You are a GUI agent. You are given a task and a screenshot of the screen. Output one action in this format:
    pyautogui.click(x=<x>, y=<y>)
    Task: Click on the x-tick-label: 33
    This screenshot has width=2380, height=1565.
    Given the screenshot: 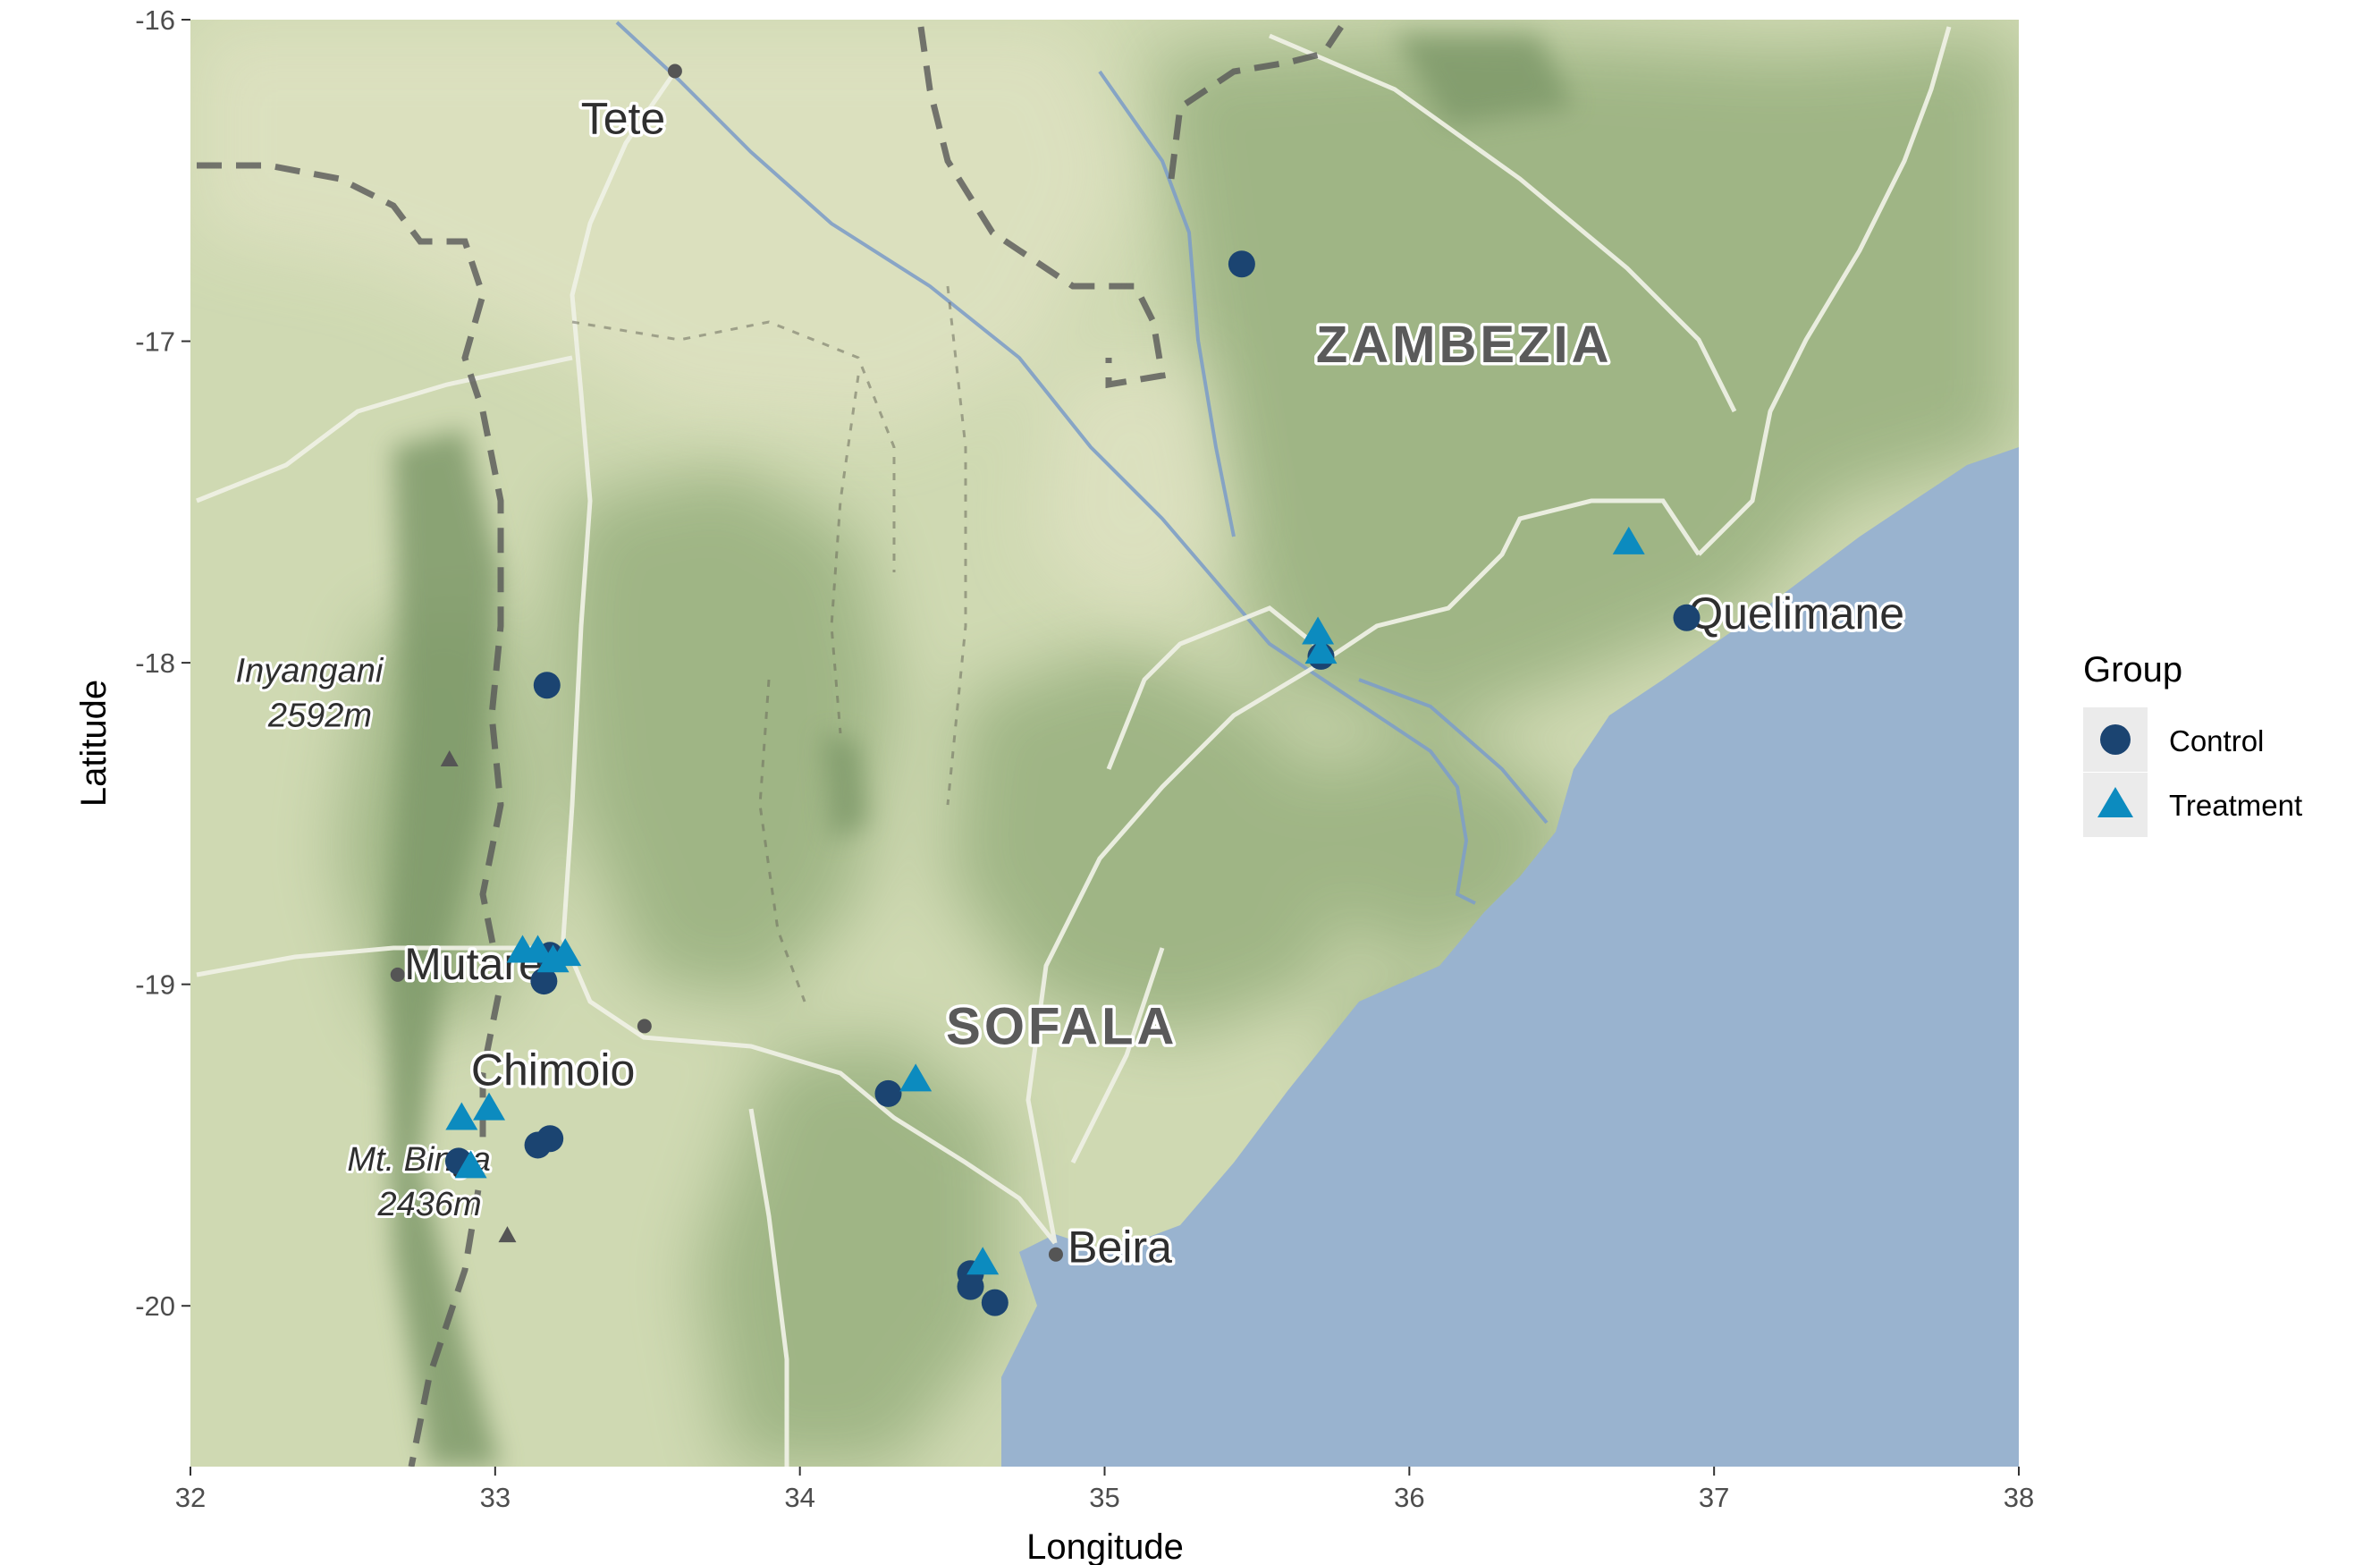 What is the action you would take?
    pyautogui.click(x=495, y=1497)
    